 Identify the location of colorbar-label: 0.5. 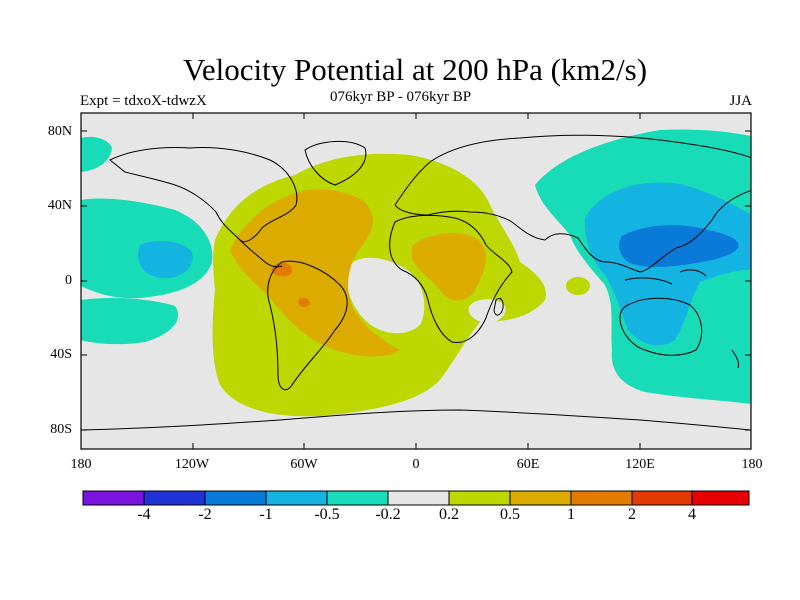
(510, 514).